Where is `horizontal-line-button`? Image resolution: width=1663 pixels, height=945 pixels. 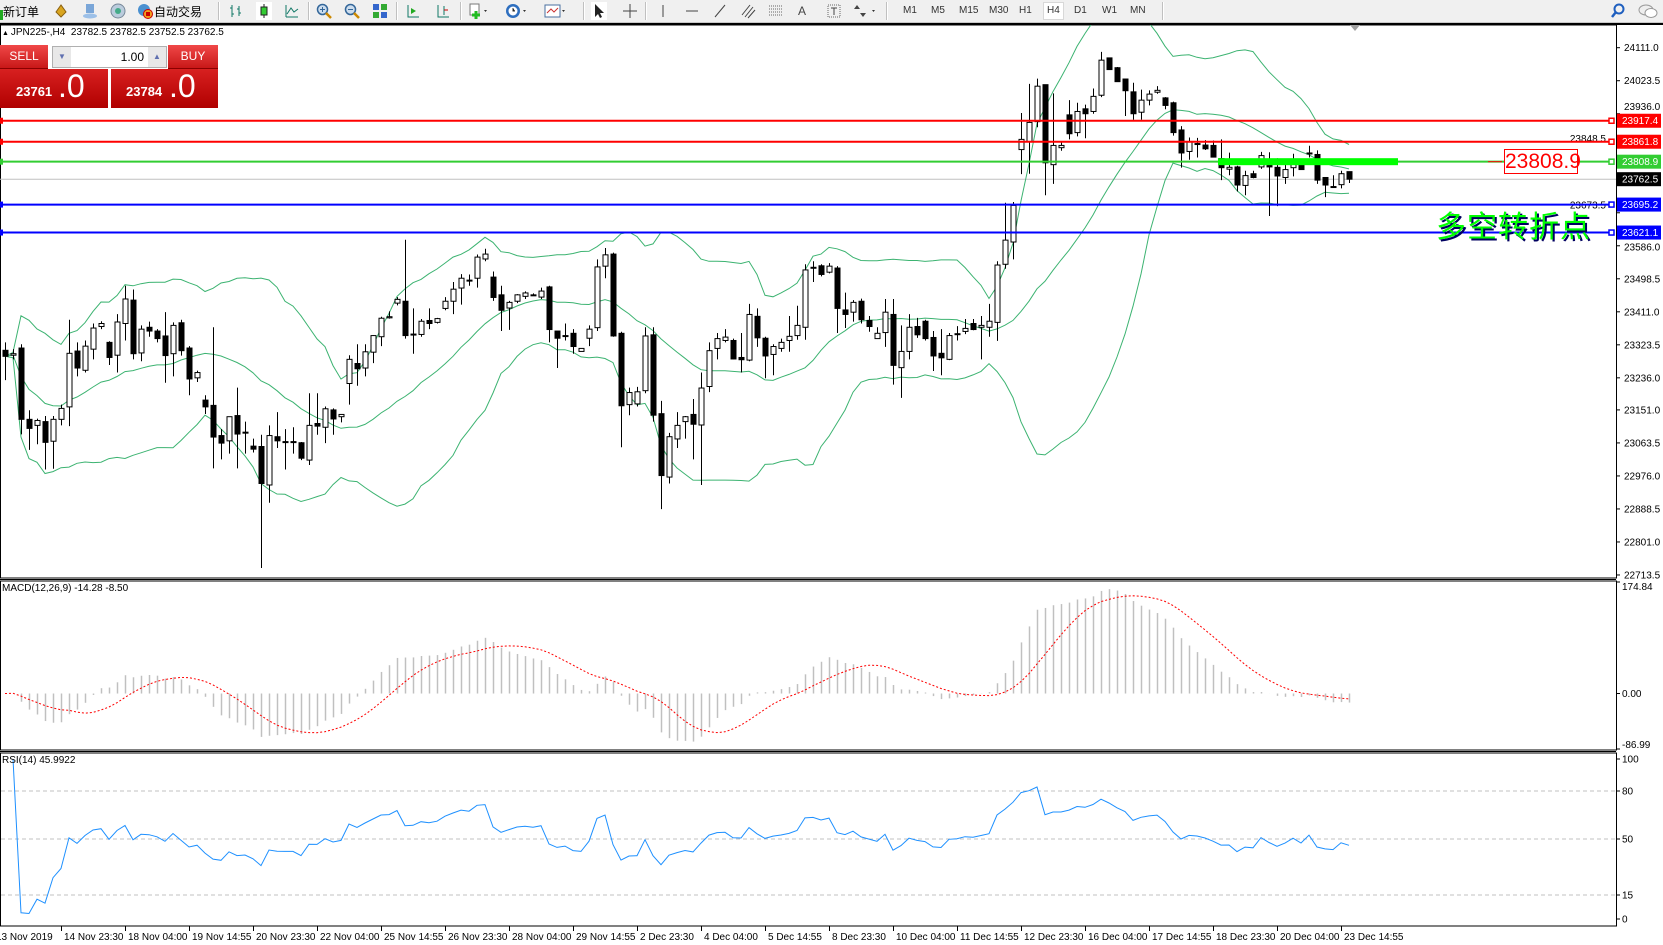 horizontal-line-button is located at coordinates (692, 11).